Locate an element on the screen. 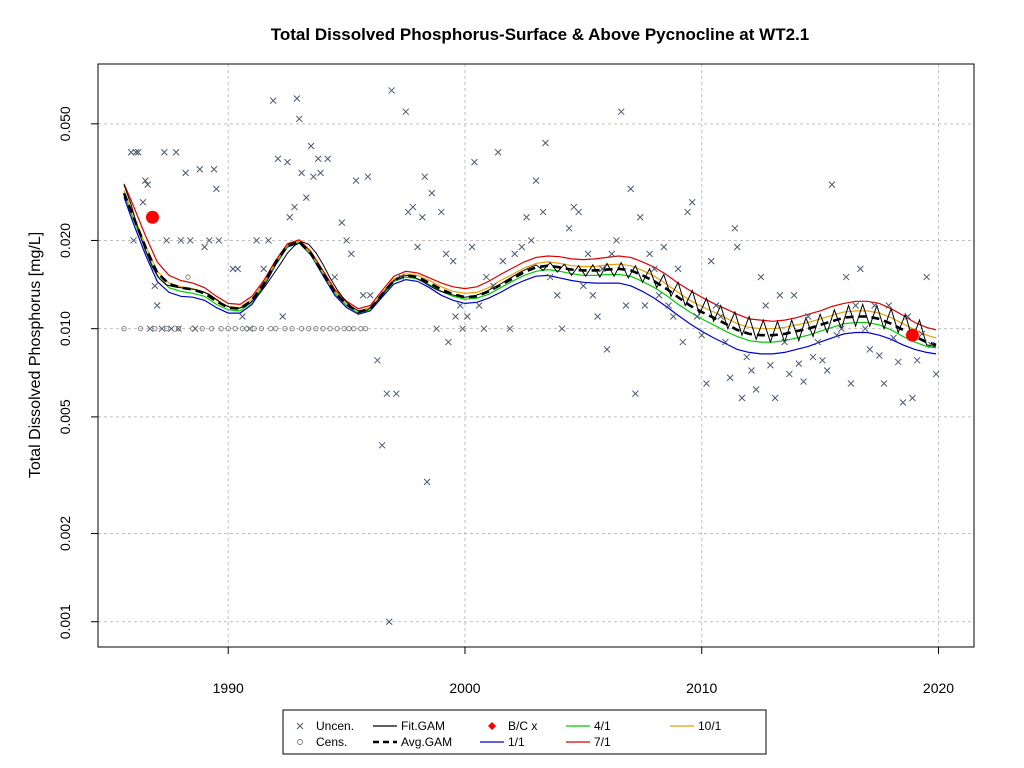 Image resolution: width=1024 pixels, height=768 pixels. x-tick-label: 2000 is located at coordinates (464, 688).